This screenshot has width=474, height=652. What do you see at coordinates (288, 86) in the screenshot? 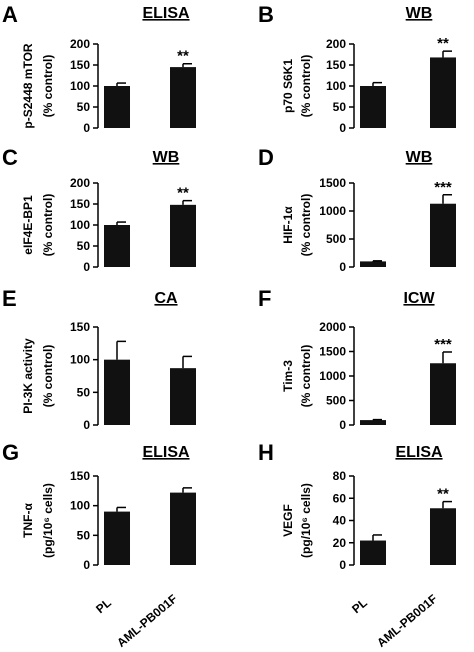
I see `y-axis-label: p70 S6K1` at bounding box center [288, 86].